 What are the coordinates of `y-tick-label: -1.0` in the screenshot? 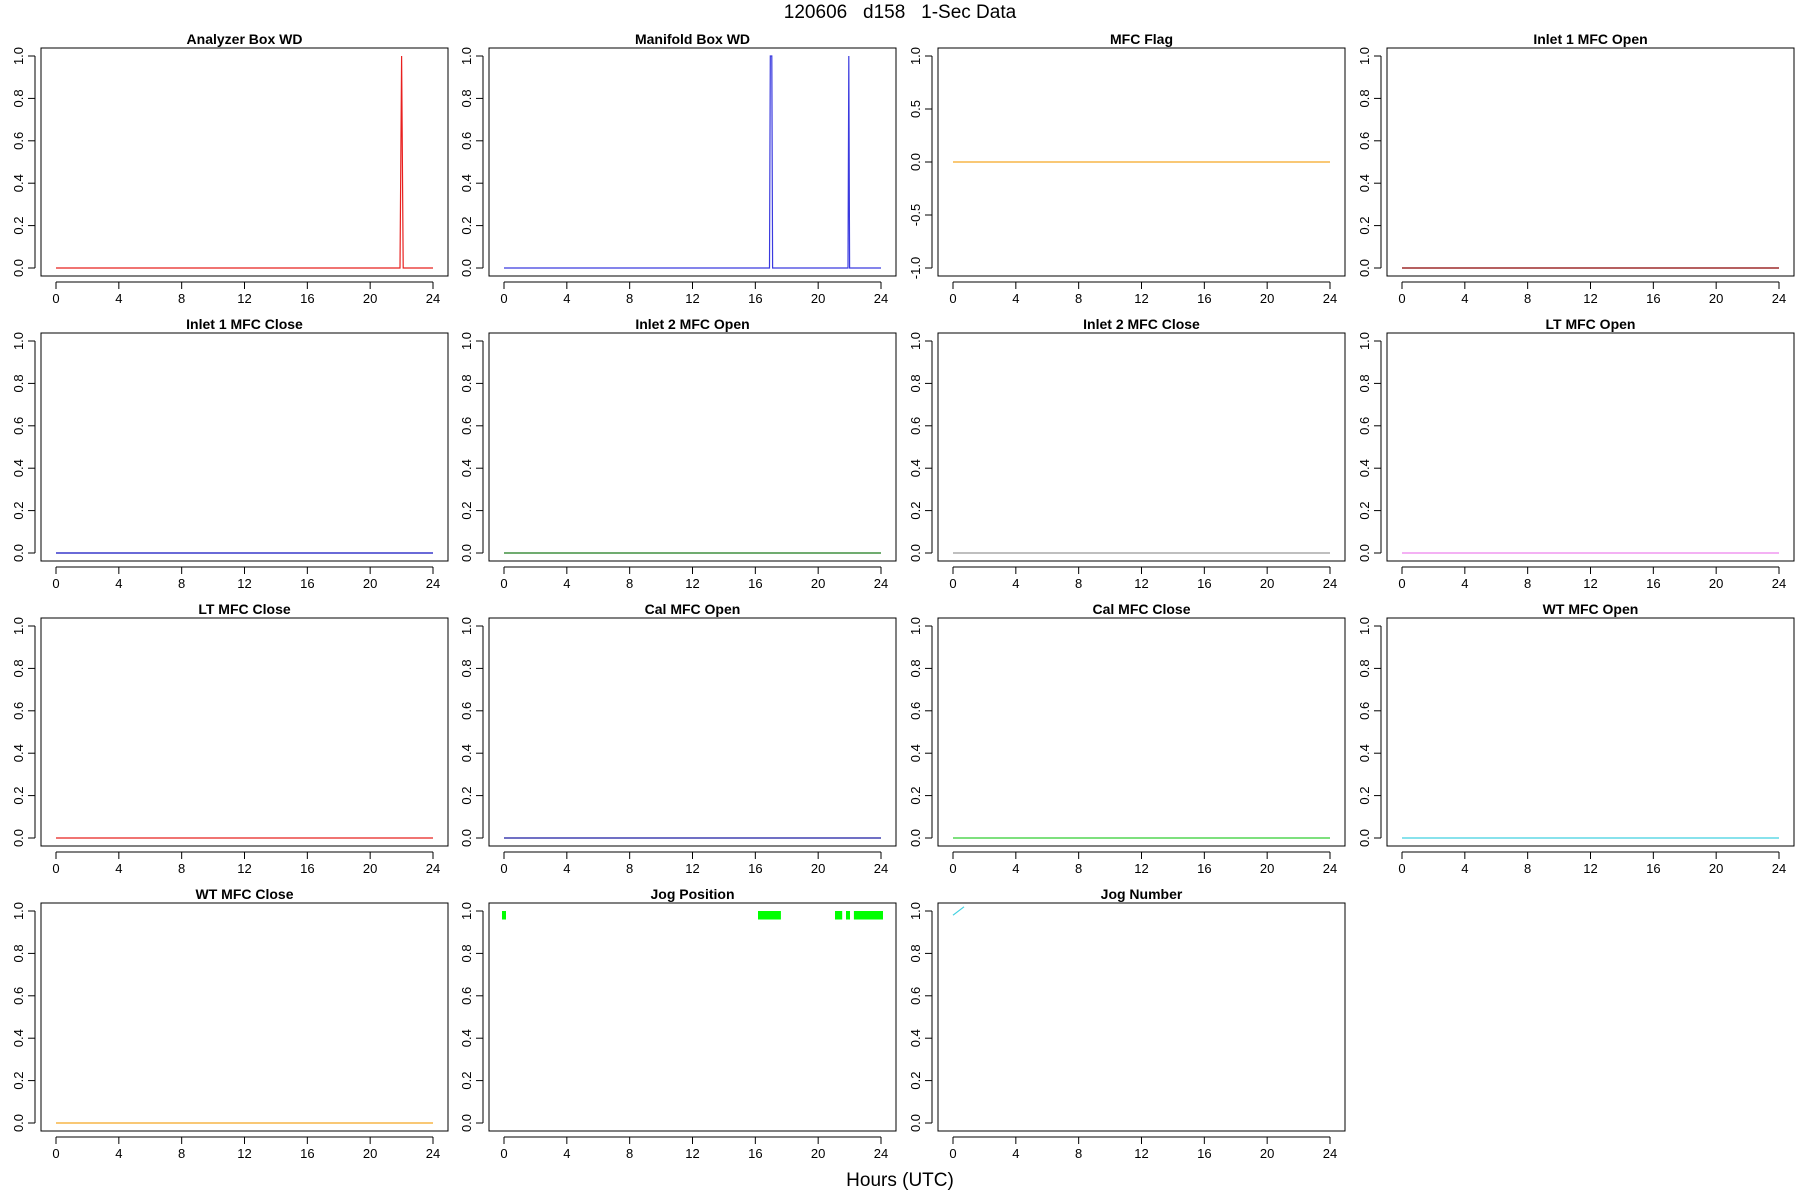 It's located at (915, 268).